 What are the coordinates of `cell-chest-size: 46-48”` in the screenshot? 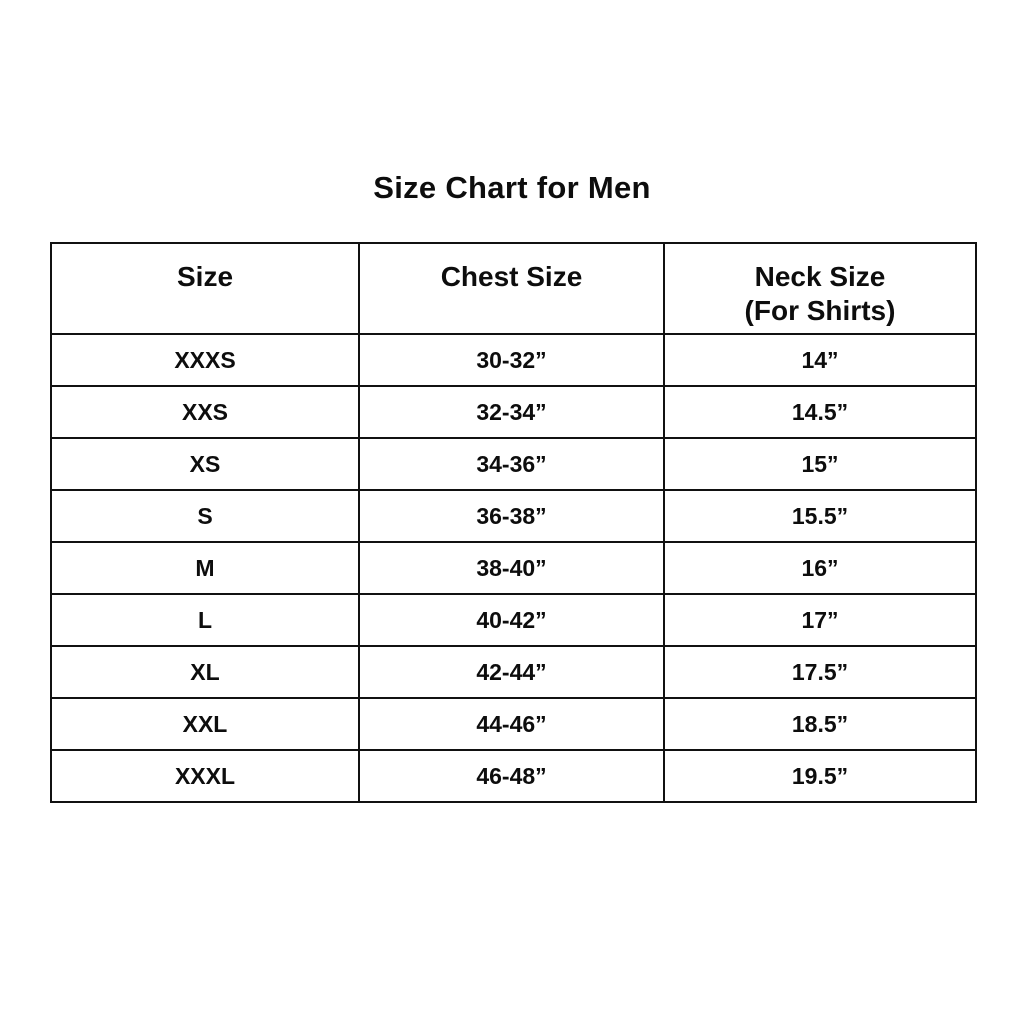 It's located at (511, 776).